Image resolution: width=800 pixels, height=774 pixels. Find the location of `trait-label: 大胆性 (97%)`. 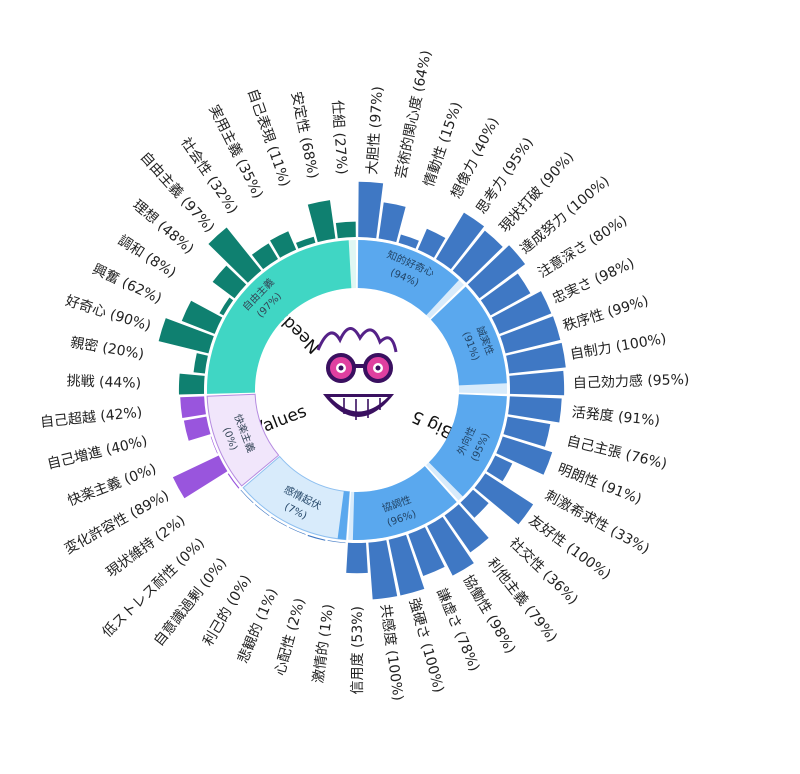

trait-label: 大胆性 (97%) is located at coordinates (375, 130).